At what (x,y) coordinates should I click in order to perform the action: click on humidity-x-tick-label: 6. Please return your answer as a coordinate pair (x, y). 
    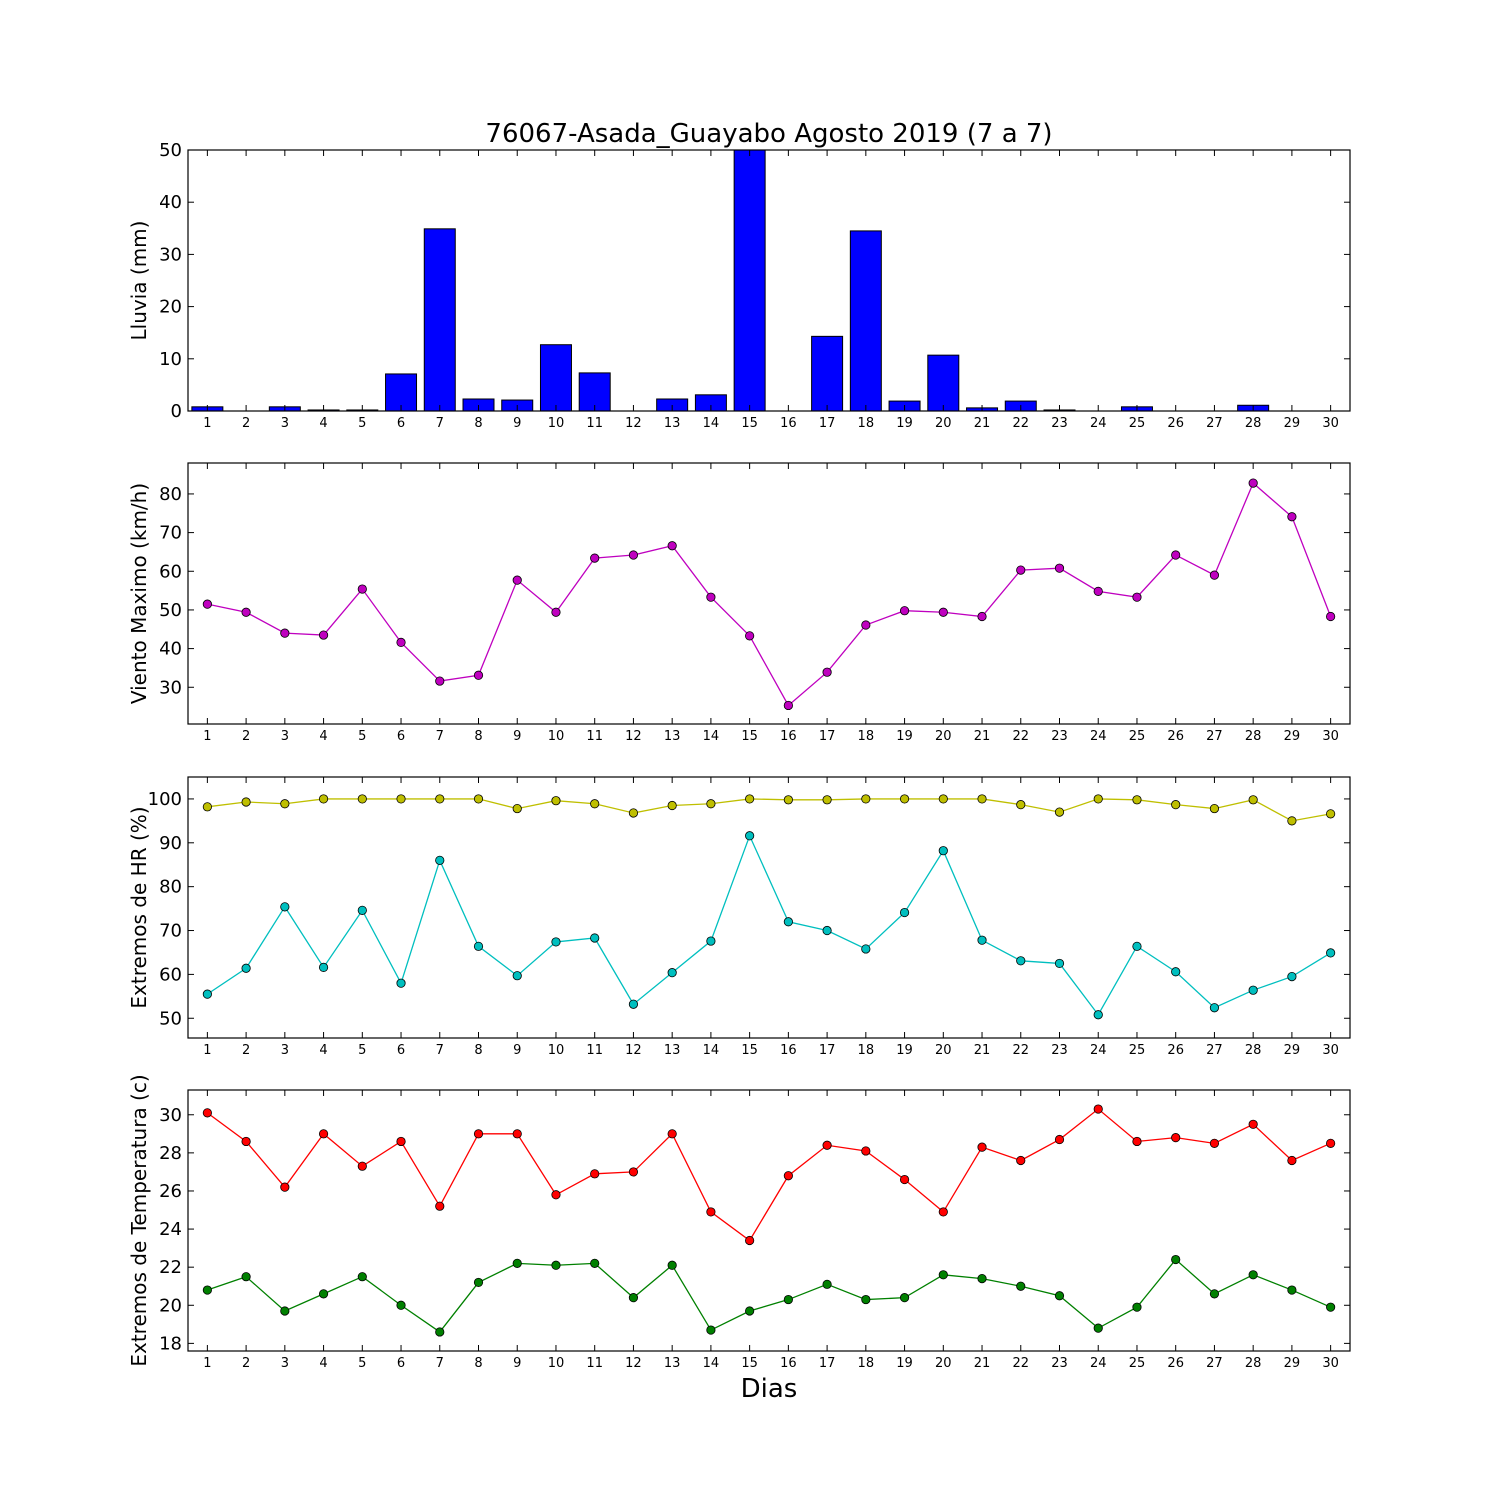
    Looking at the image, I should click on (401, 1050).